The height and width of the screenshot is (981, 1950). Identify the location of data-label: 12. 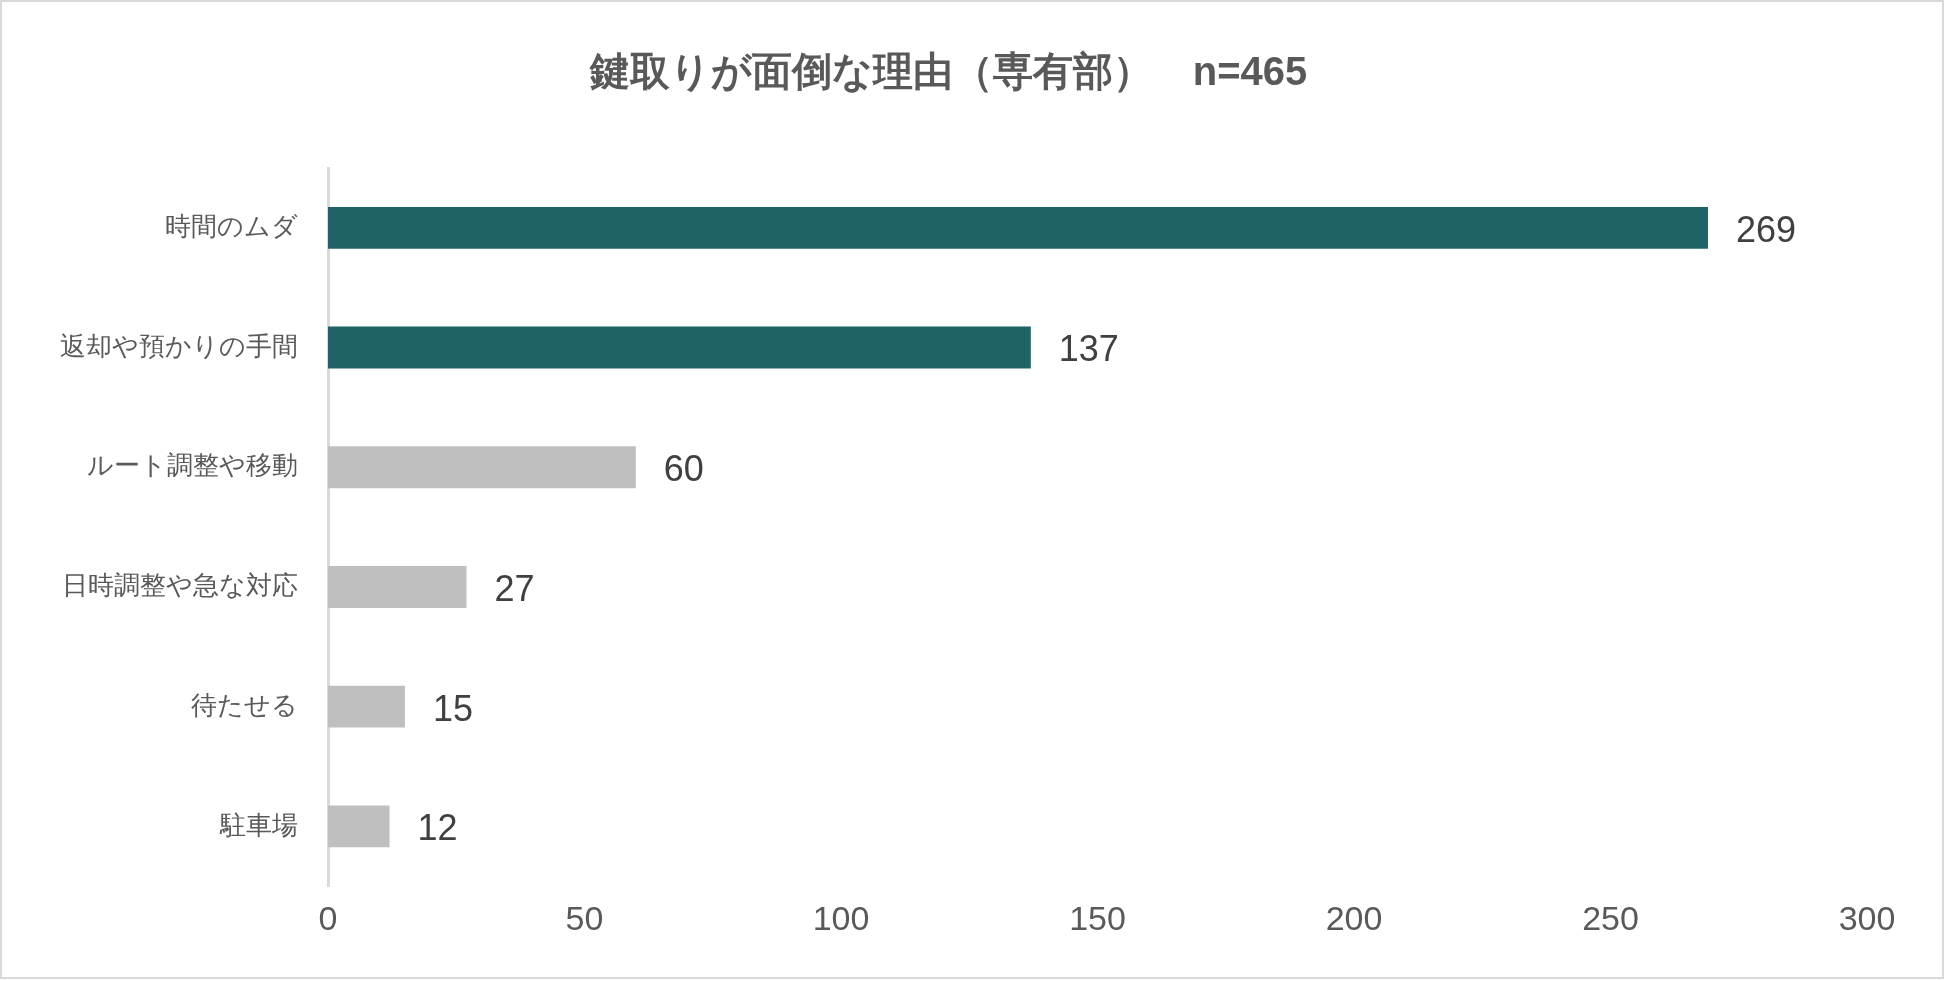
(437, 828).